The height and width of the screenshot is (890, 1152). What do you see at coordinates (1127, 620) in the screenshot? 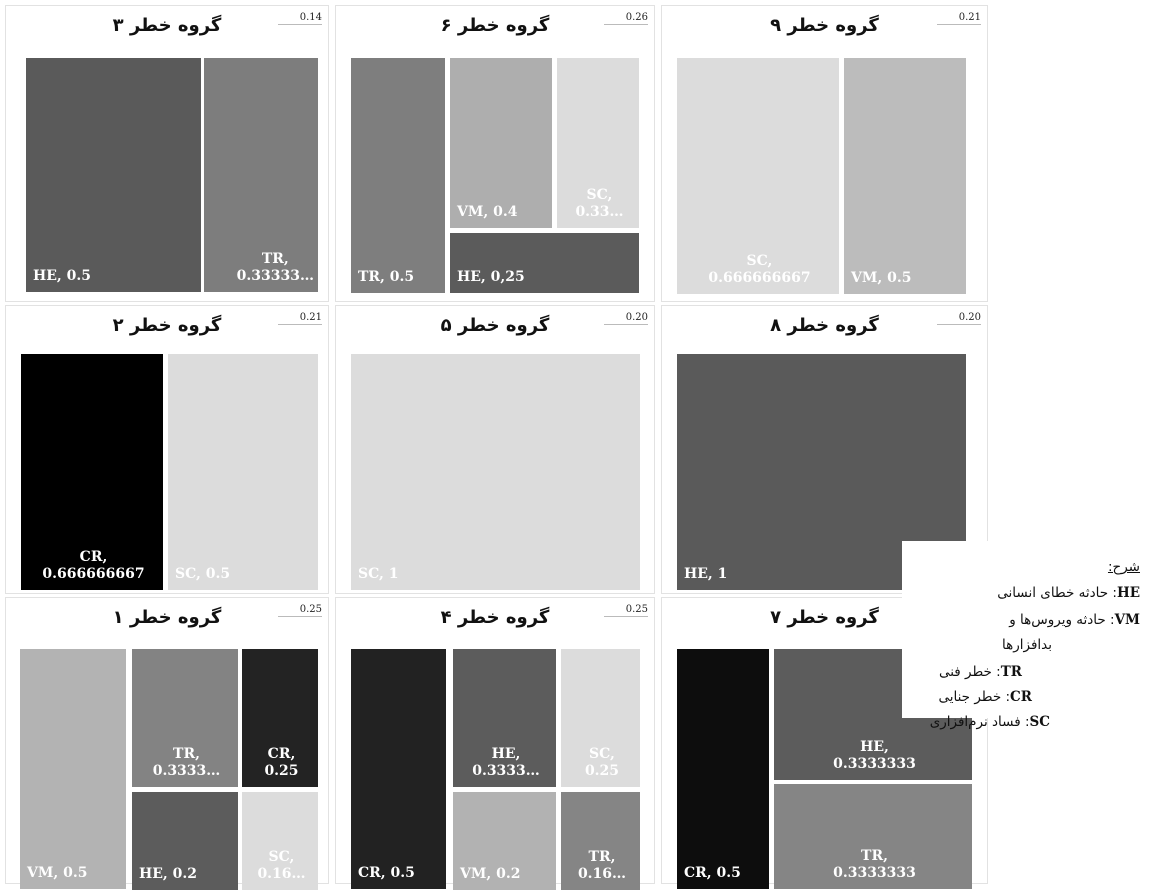
I see `legend-code: VM` at bounding box center [1127, 620].